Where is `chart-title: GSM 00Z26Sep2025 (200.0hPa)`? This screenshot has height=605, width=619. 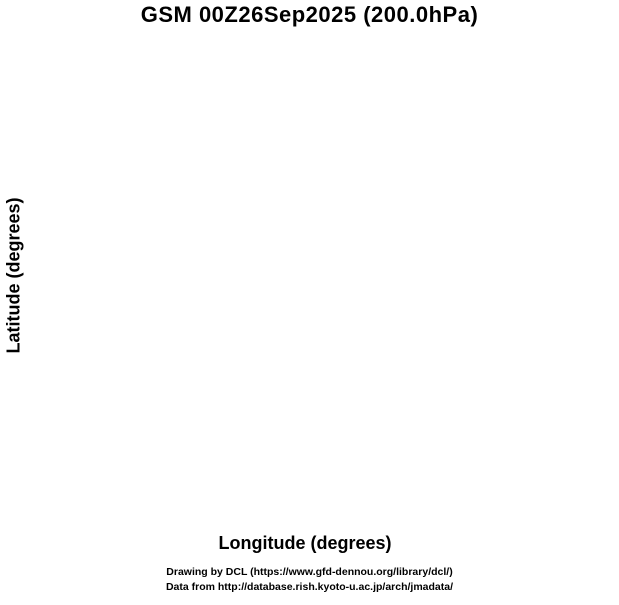
chart-title: GSM 00Z26Sep2025 (200.0hPa) is located at coordinates (309, 14).